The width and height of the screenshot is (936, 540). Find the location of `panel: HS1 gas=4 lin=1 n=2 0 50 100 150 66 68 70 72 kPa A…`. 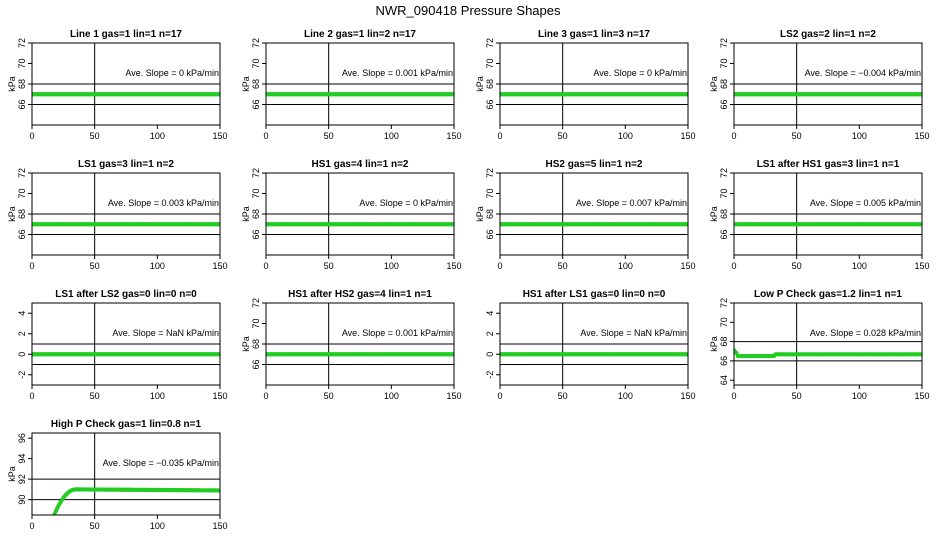

panel: HS1 gas=4 lin=1 n=2 0 50 100 150 66 68 70 72 kPa A… is located at coordinates (351, 215).